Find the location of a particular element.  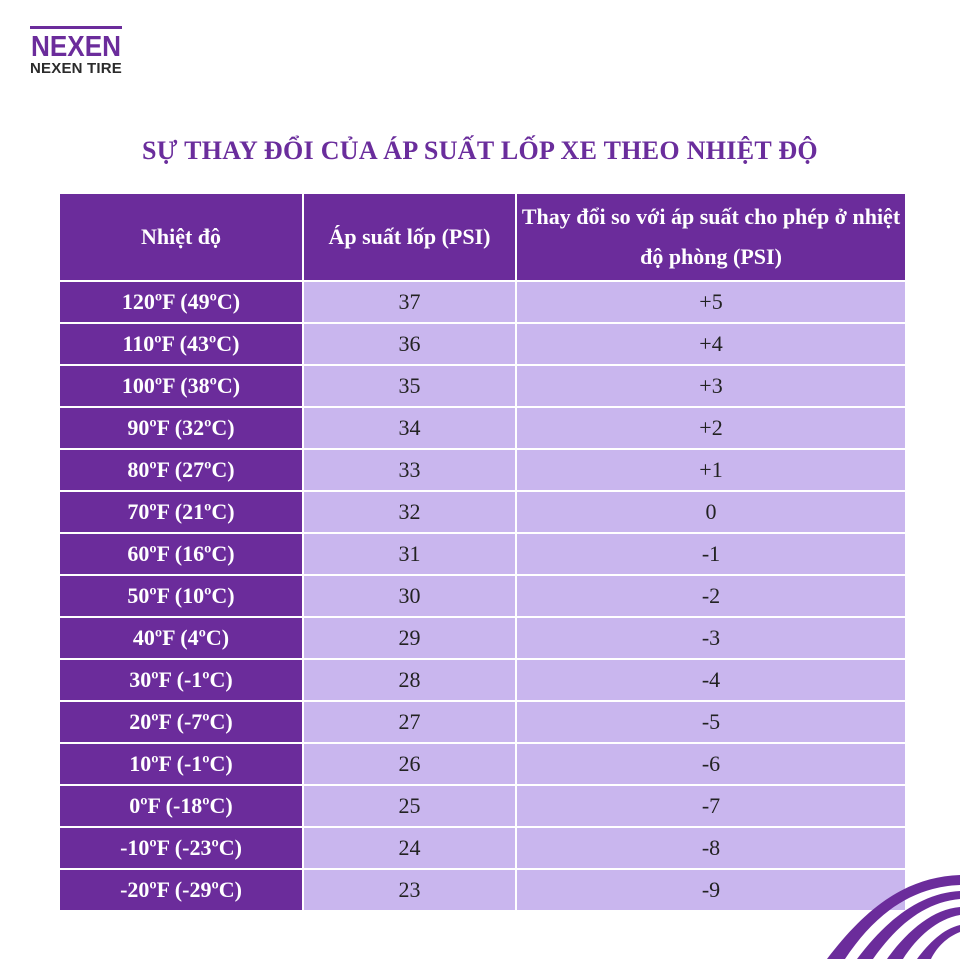

pressure-cell: 23 is located at coordinates (409, 890).